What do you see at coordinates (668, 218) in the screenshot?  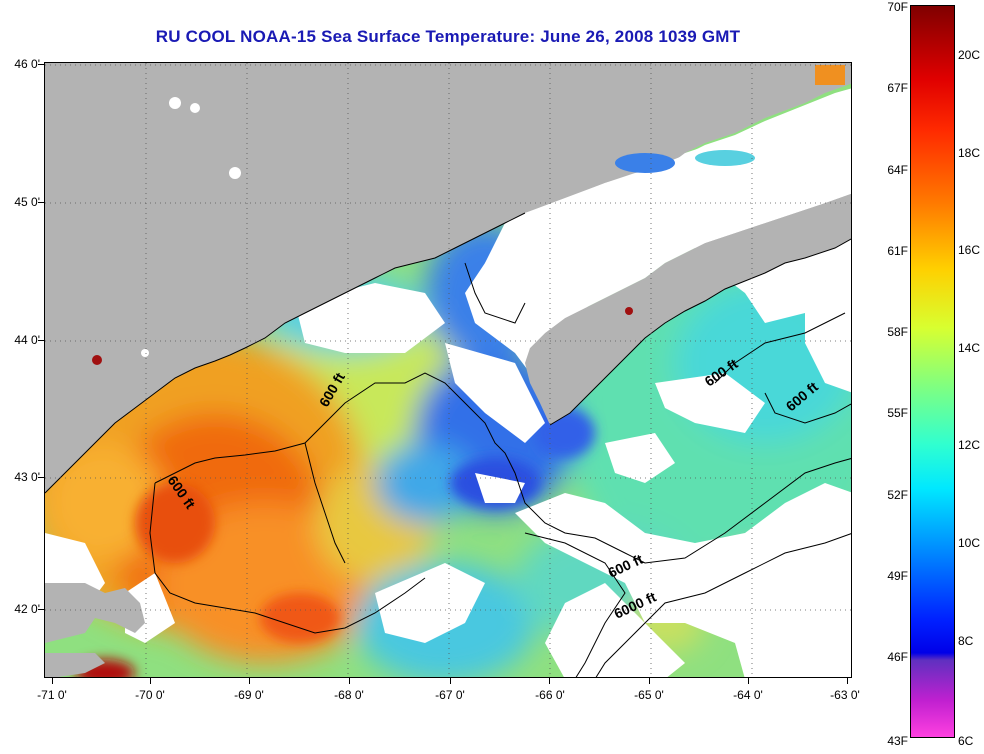 I see `bay-of-fundy` at bounding box center [668, 218].